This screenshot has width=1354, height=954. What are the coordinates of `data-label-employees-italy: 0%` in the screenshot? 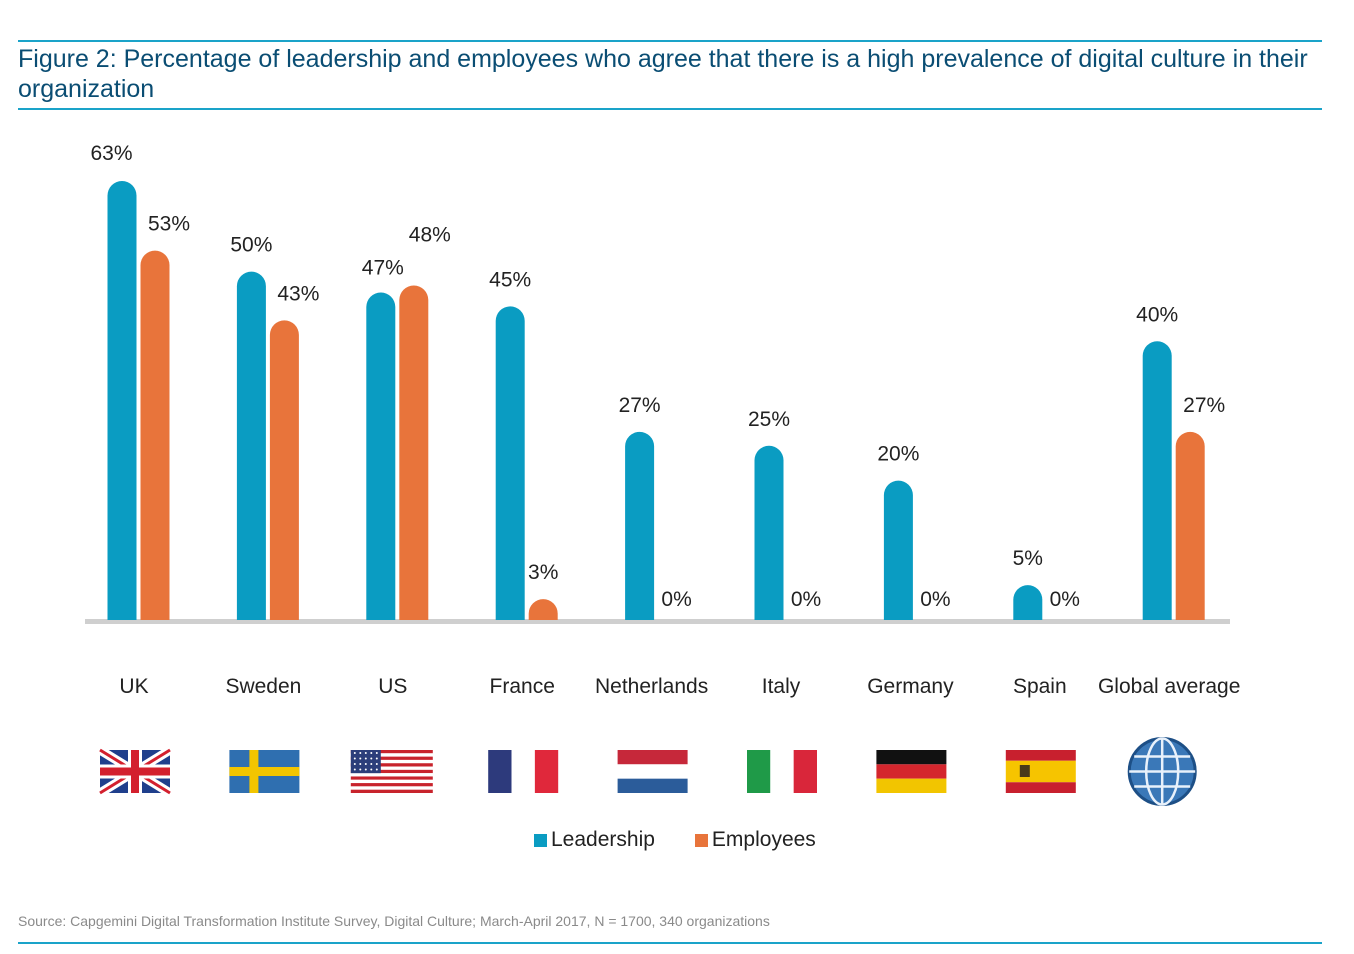 It's located at (806, 599).